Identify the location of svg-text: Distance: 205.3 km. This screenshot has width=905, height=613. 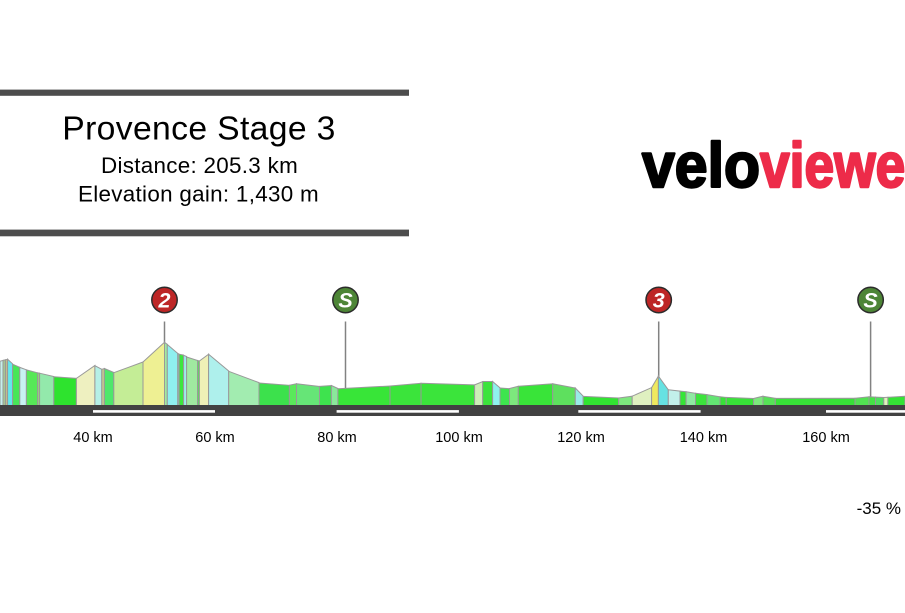
(199, 165).